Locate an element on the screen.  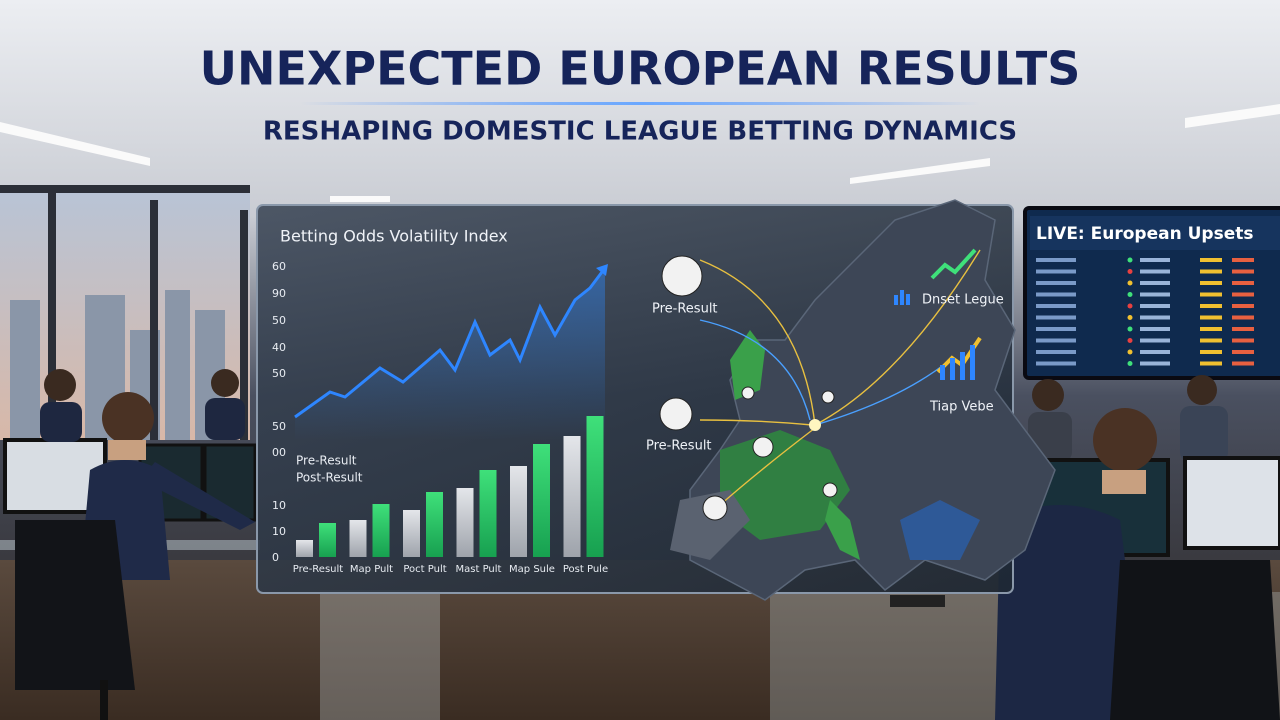
map-label: Dnset Legue is located at coordinates (963, 300).